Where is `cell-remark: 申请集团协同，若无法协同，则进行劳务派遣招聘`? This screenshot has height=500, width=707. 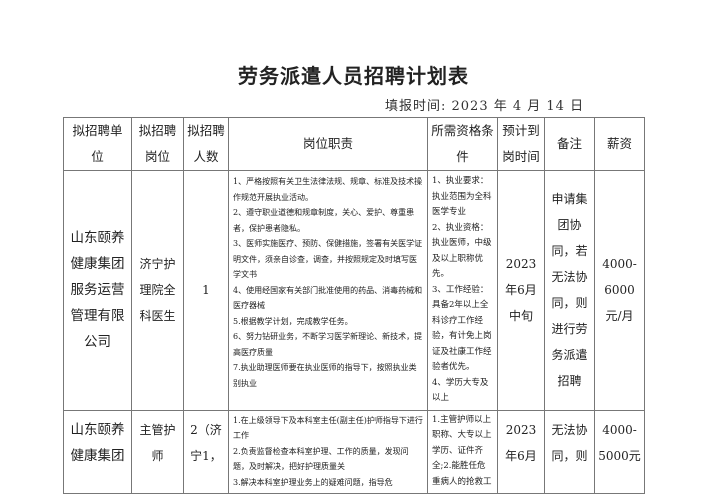
cell-remark: 申请集团协同，若无法协同，则进行劳务派遣招聘 is located at coordinates (569, 290).